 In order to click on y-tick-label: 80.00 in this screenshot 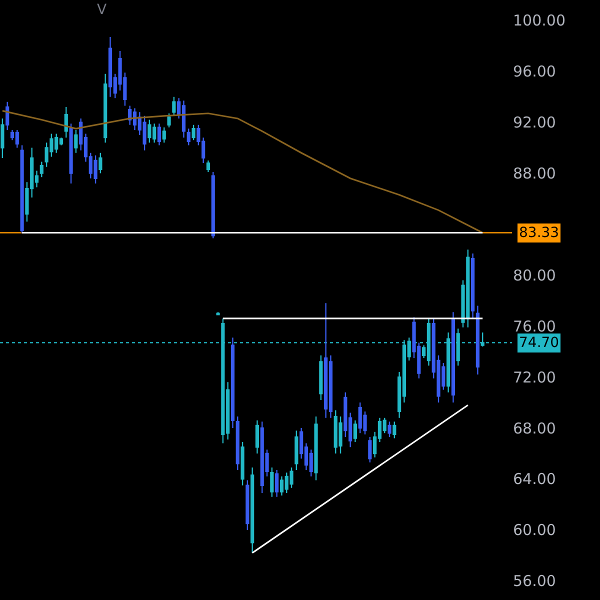, I will do `click(534, 275)`.